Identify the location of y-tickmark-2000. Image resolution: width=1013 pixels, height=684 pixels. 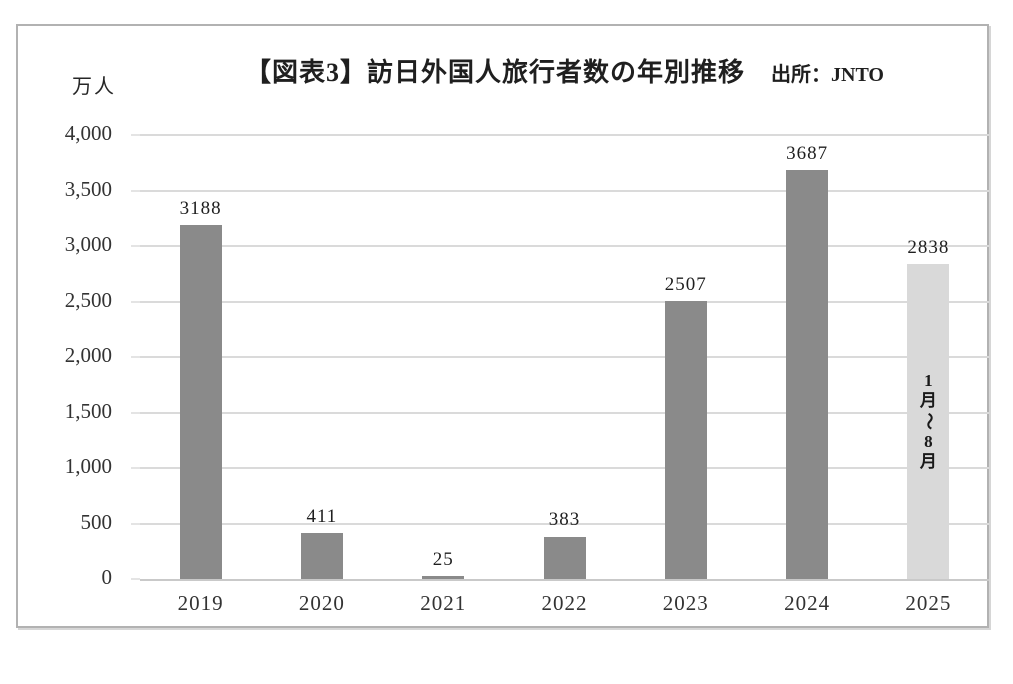
(135, 357).